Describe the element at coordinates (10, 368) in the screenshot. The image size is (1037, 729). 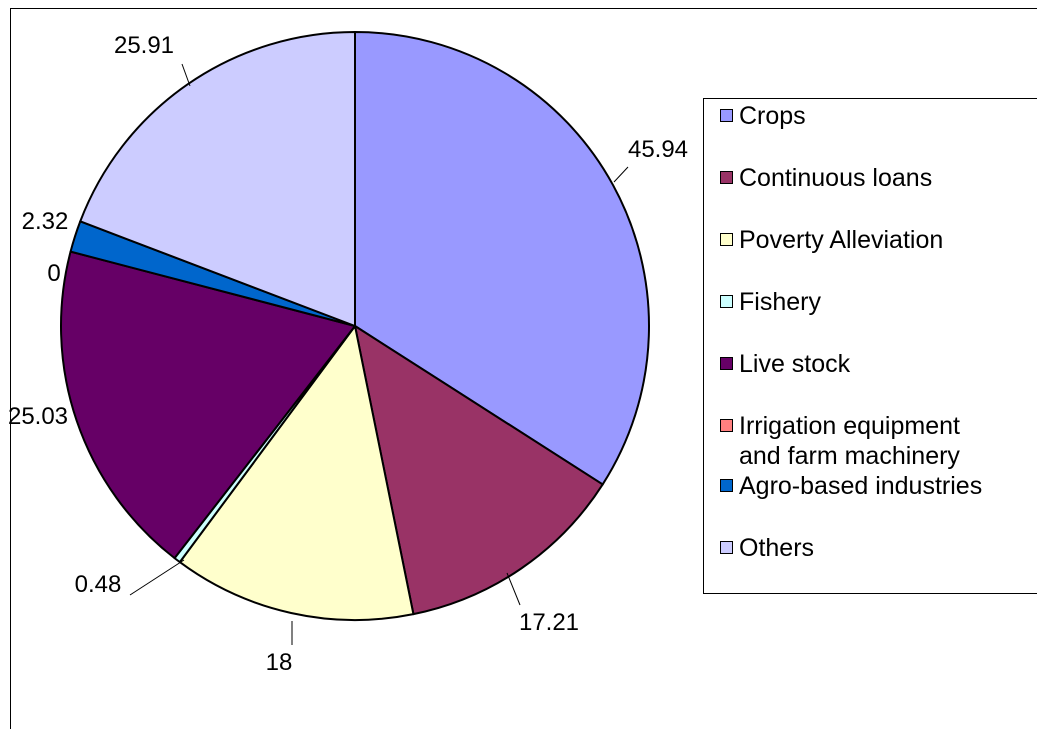
I see `chart-frame-left` at that location.